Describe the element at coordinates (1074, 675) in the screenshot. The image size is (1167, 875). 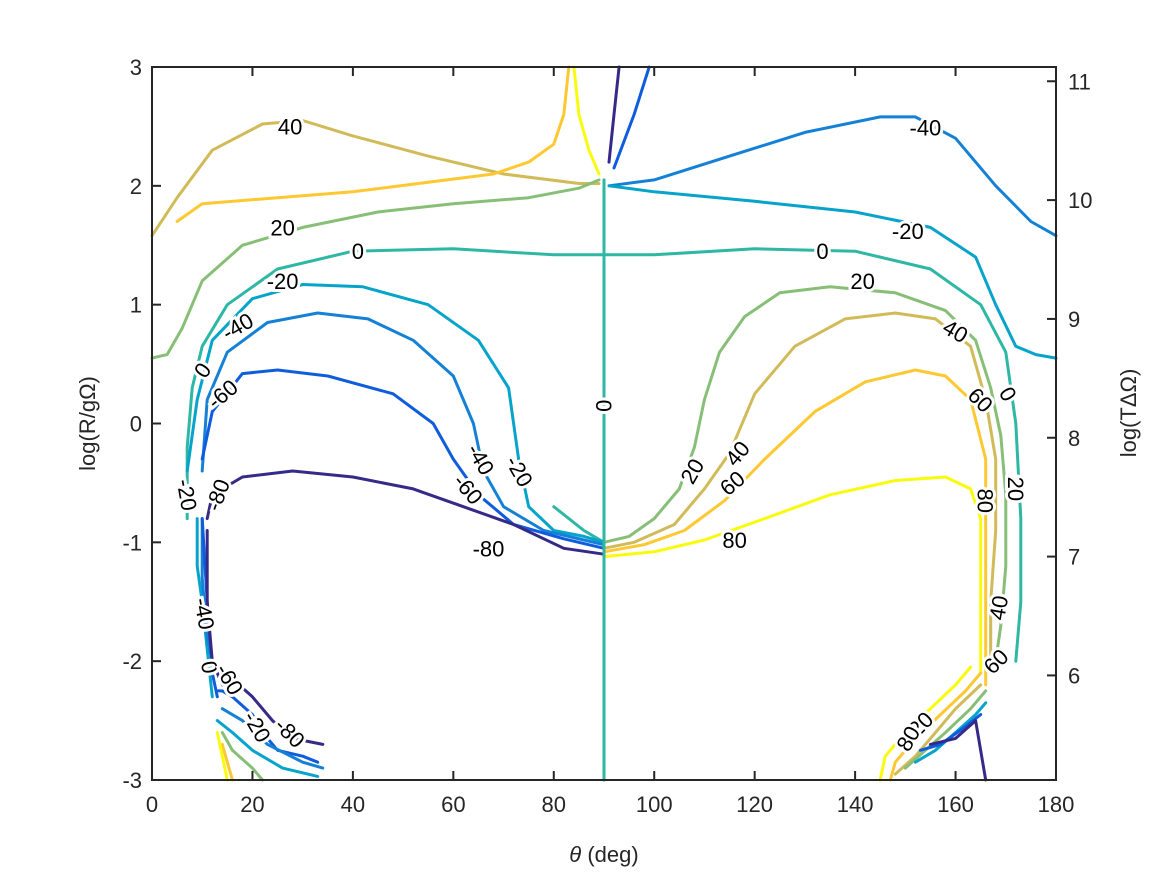
I see `right-y-tick-label-6: 6` at that location.